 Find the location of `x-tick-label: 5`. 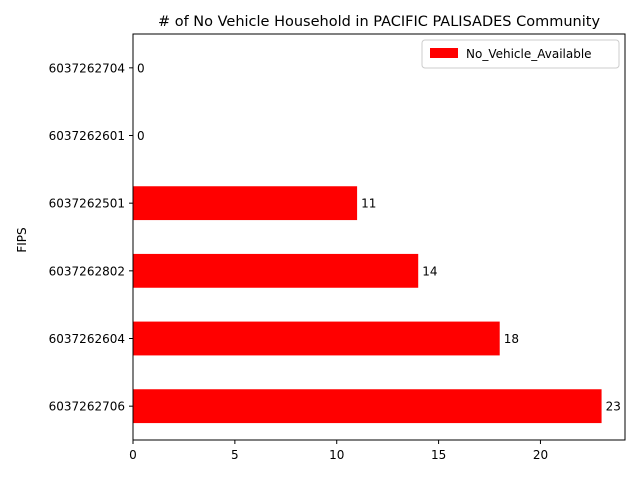

x-tick-label: 5 is located at coordinates (235, 455).